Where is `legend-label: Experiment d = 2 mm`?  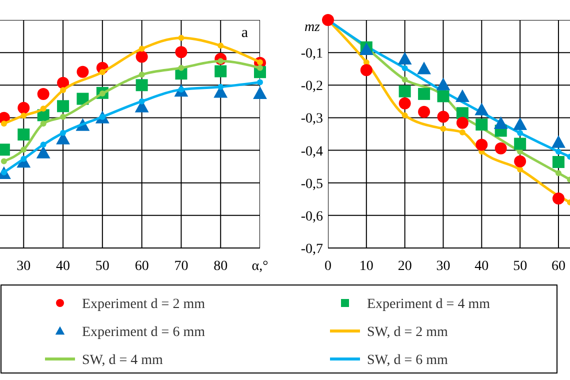 legend-label: Experiment d = 2 mm is located at coordinates (144, 304).